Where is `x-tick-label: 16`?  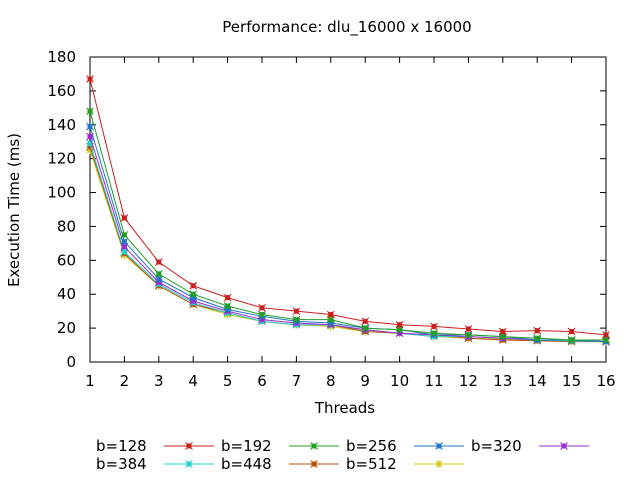
x-tick-label: 16 is located at coordinates (605, 381).